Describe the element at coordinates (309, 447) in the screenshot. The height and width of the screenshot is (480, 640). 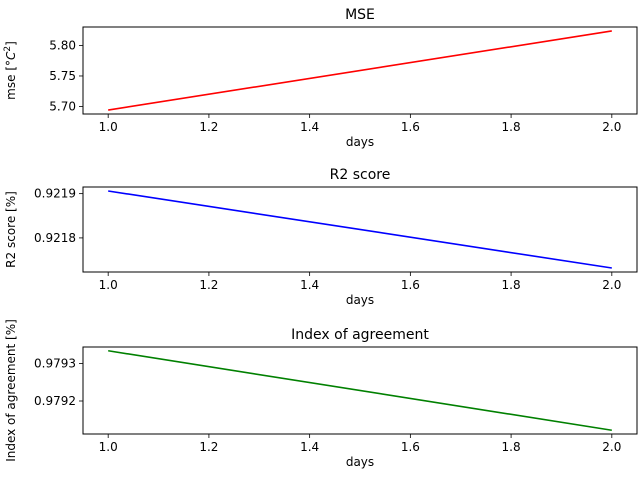
I see `chart-3-x-tick-label: 1.4` at that location.